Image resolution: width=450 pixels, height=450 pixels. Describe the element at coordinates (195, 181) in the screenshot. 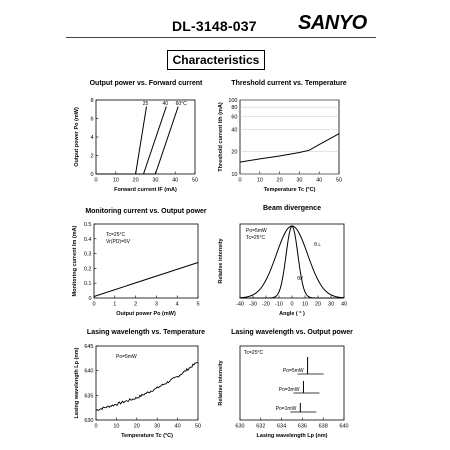

I see `power-xtick-label: 50` at that location.